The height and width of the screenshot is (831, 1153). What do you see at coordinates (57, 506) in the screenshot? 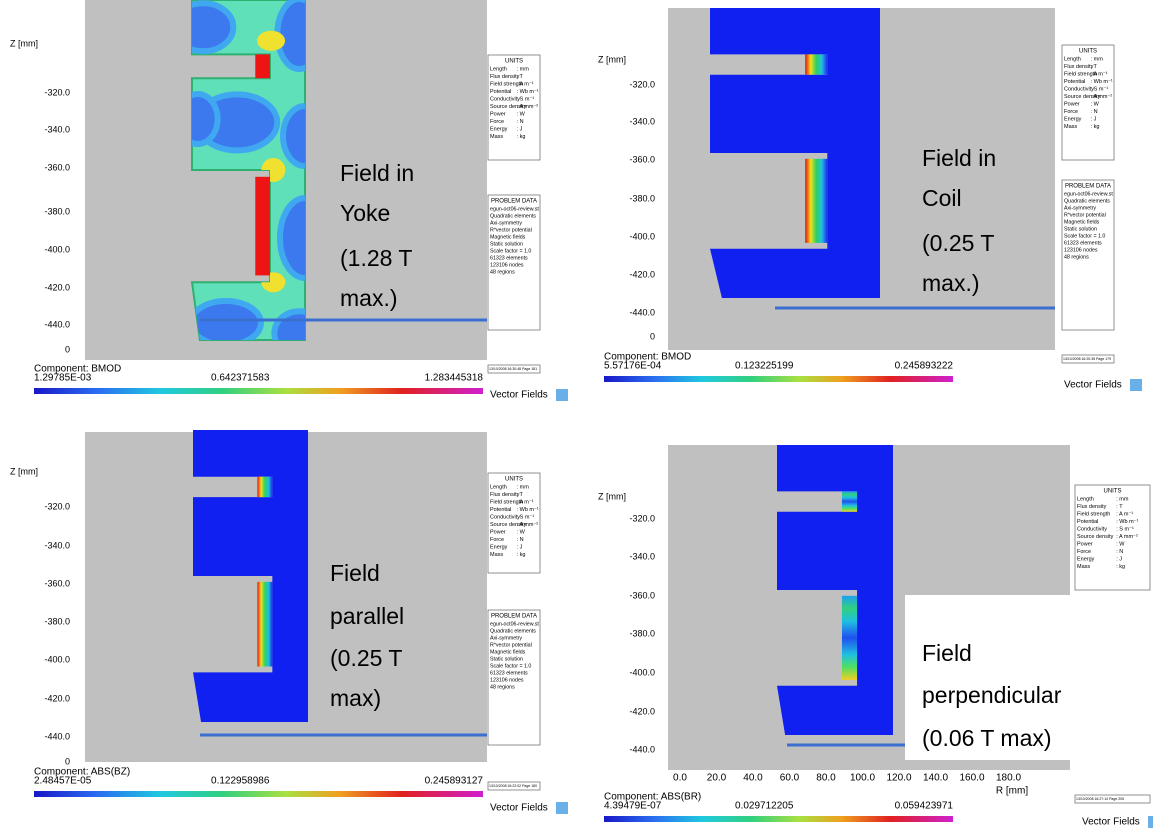
I see `z-tick-label: -320.0` at bounding box center [57, 506].